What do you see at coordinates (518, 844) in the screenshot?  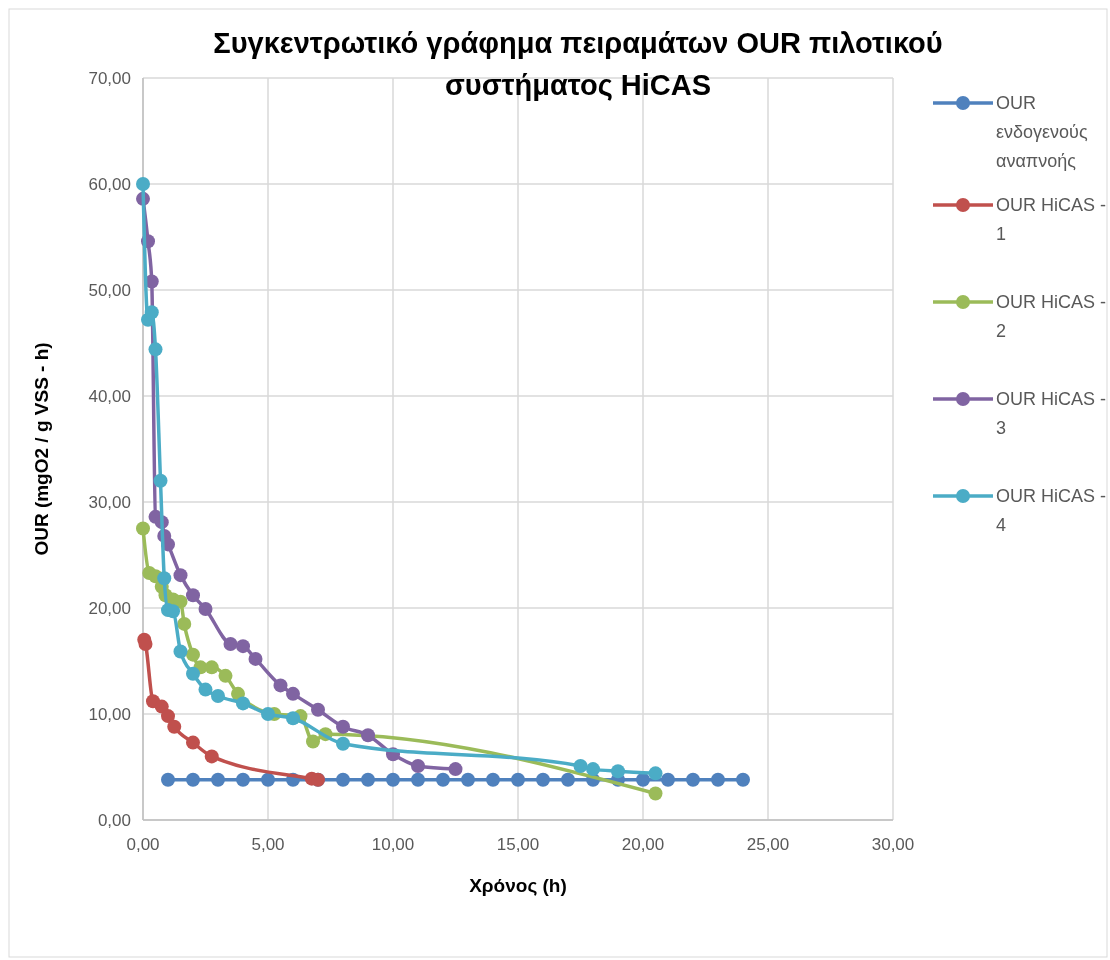 I see `x-tick-label: 15,00` at bounding box center [518, 844].